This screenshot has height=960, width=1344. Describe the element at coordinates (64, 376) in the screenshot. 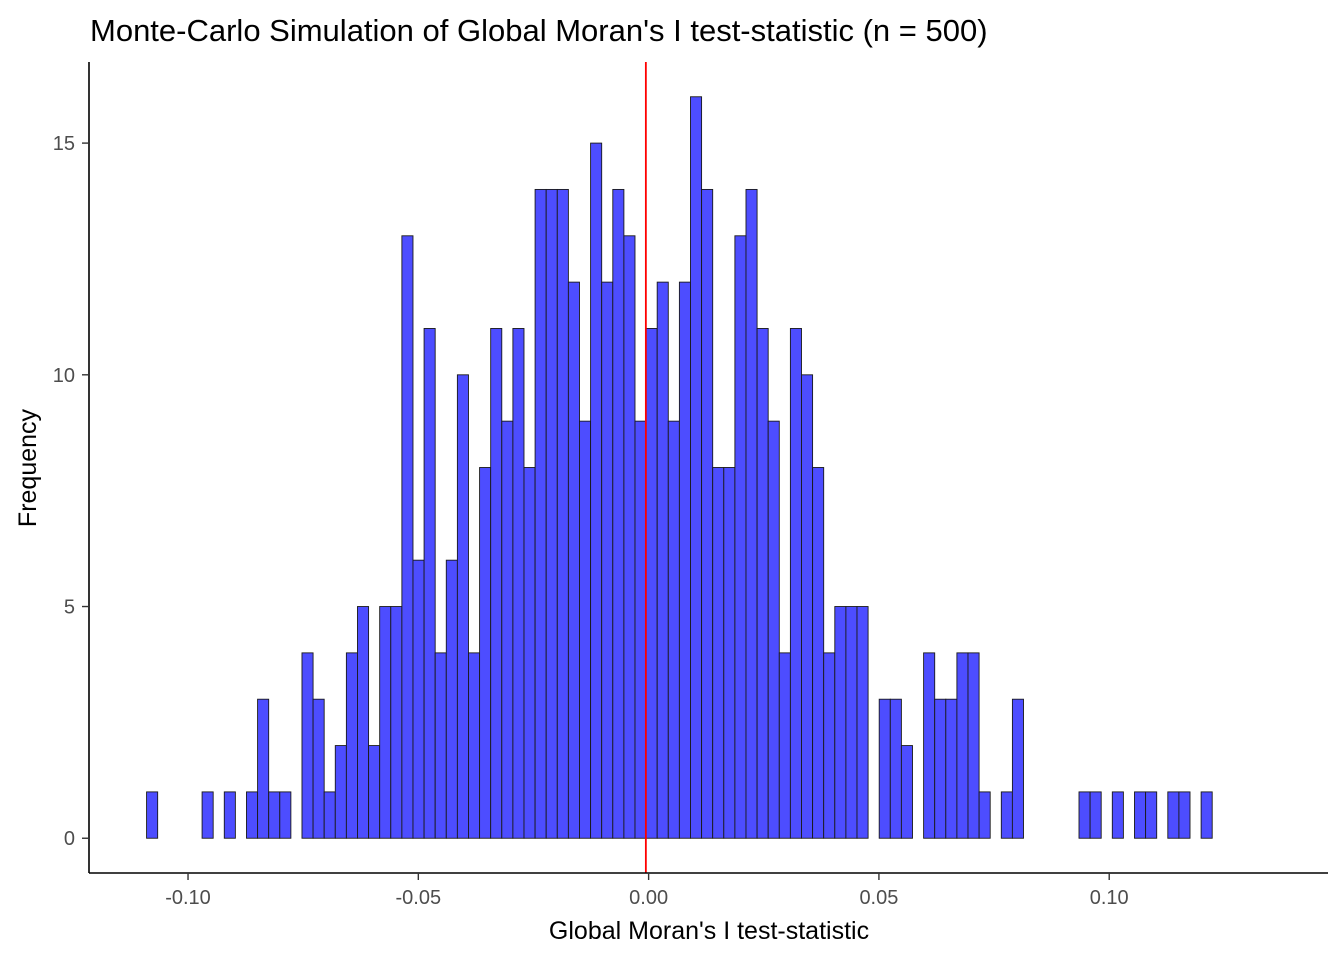

I see `y-tick-label: 10` at that location.